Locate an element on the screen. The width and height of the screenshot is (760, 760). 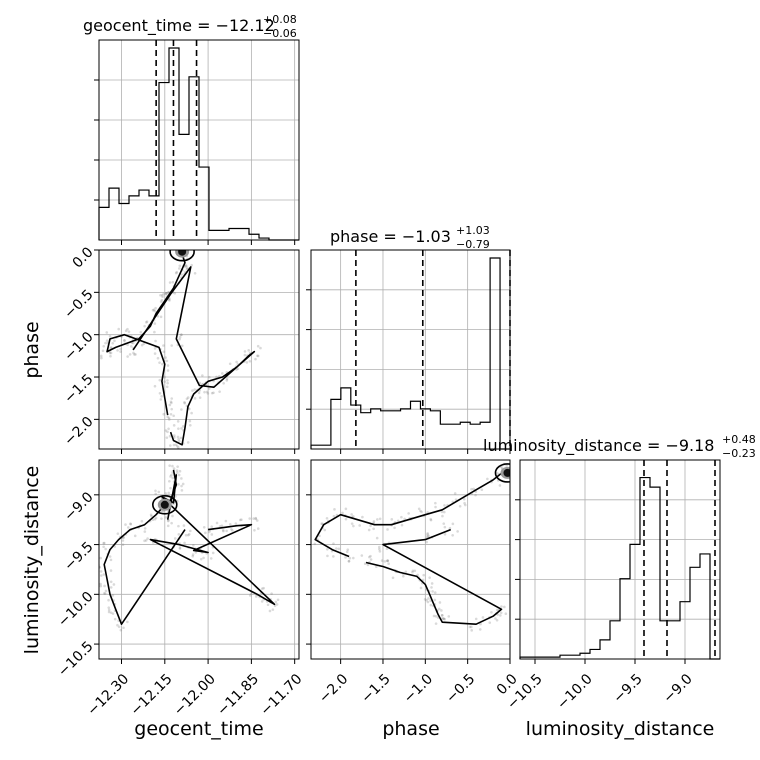
y-tick-label-phase: −1.0 is located at coordinates (78, 346).